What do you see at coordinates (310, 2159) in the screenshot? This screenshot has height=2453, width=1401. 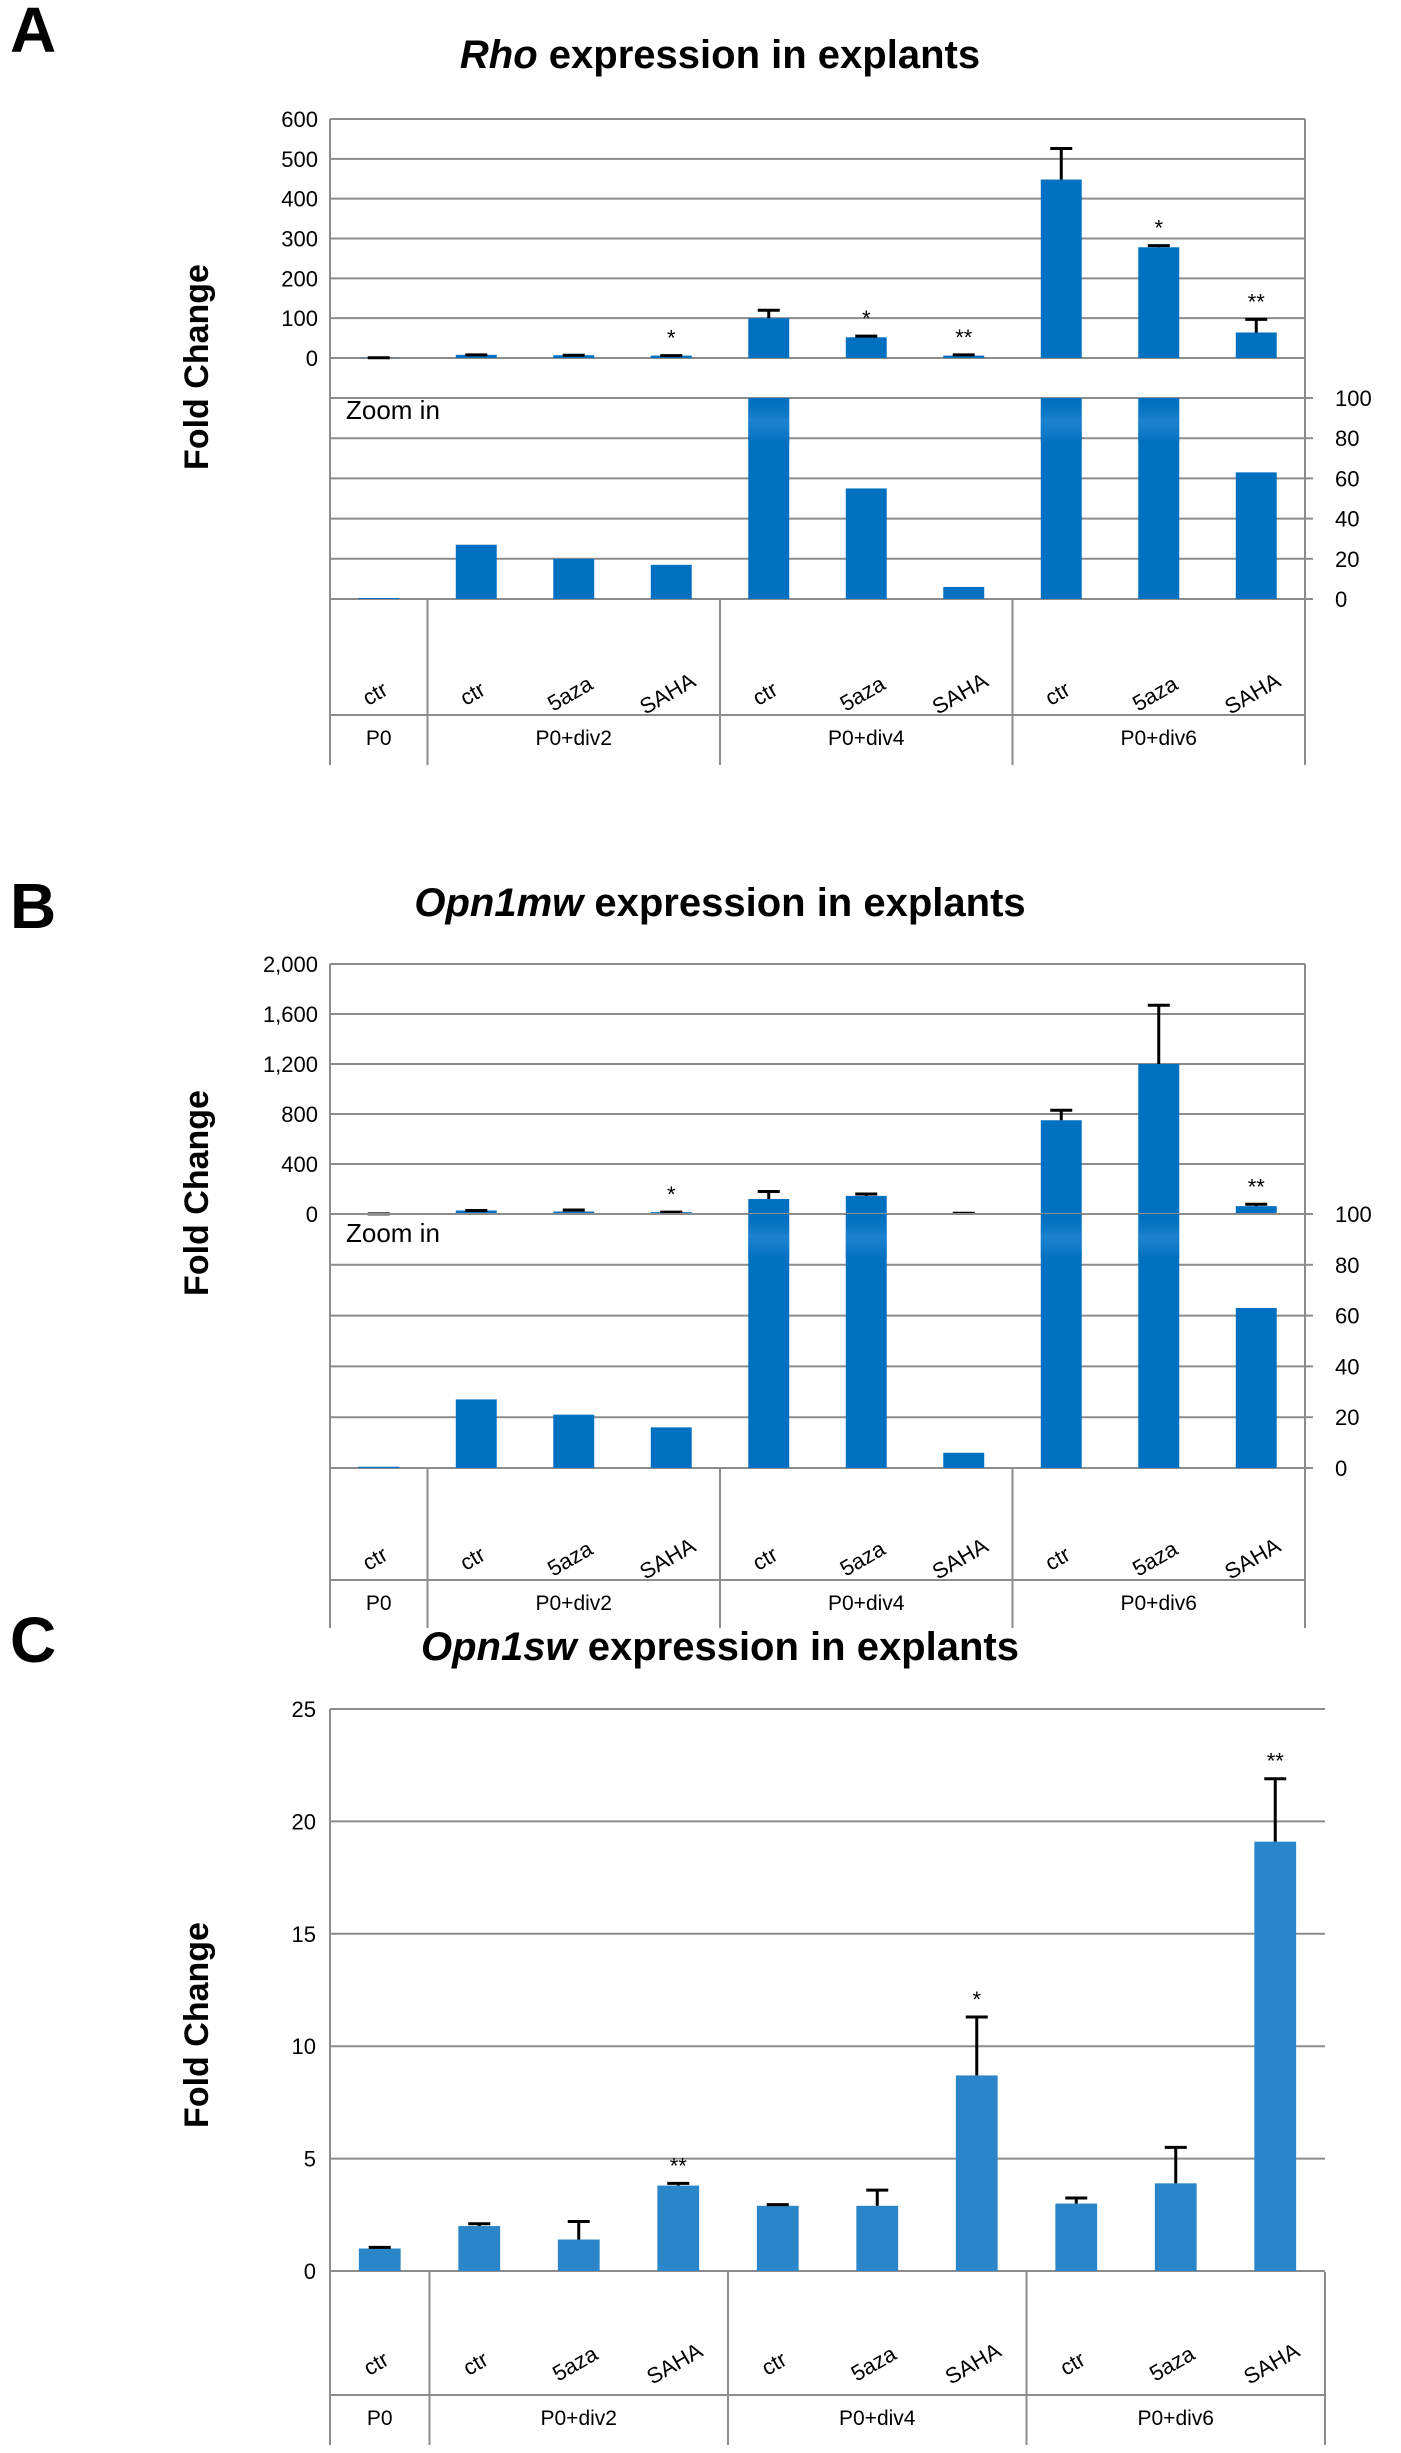 I see `y-tick-label-c: 5` at bounding box center [310, 2159].